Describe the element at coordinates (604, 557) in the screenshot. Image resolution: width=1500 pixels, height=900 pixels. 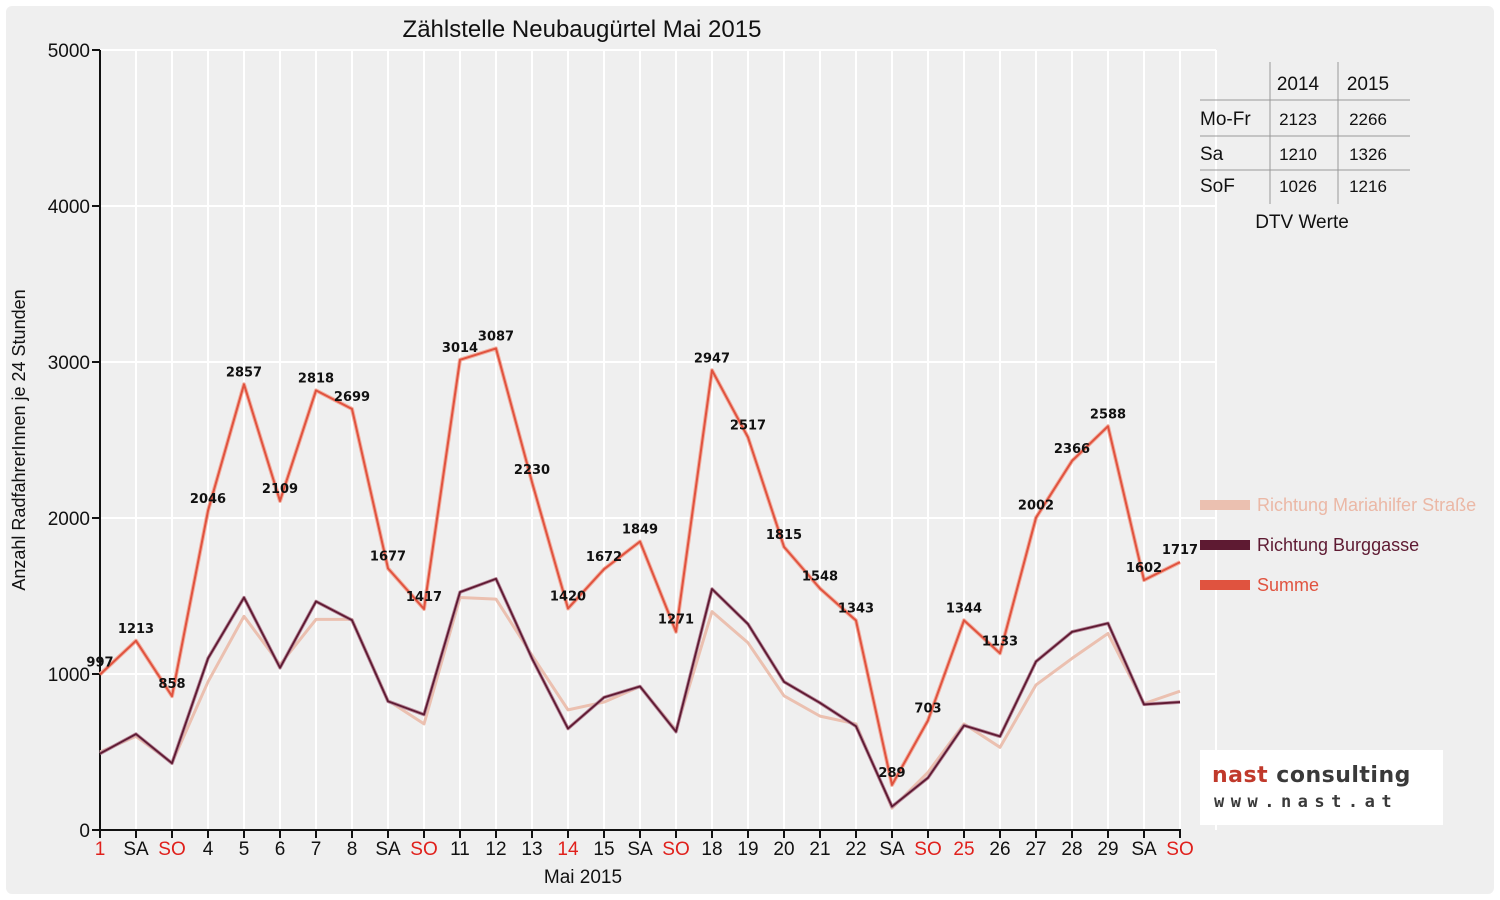
I see `data-label: 1672` at that location.